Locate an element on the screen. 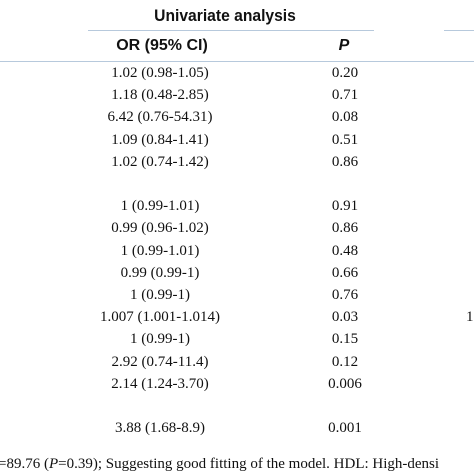 The width and height of the screenshot is (474, 474). p-value-cell: 0.76 is located at coordinates (345, 295).